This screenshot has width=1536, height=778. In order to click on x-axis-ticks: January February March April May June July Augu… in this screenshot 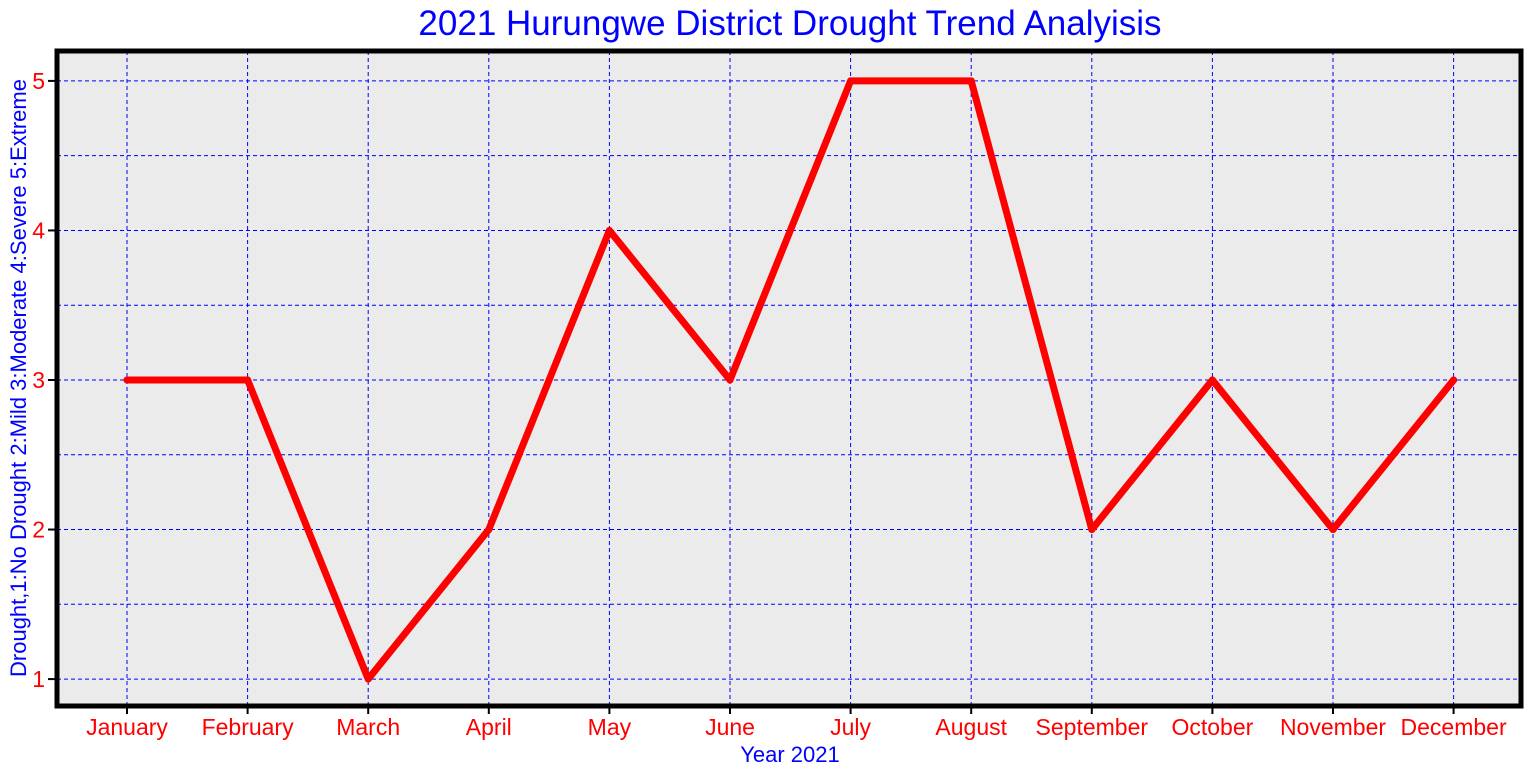, I will do `click(796, 723)`.